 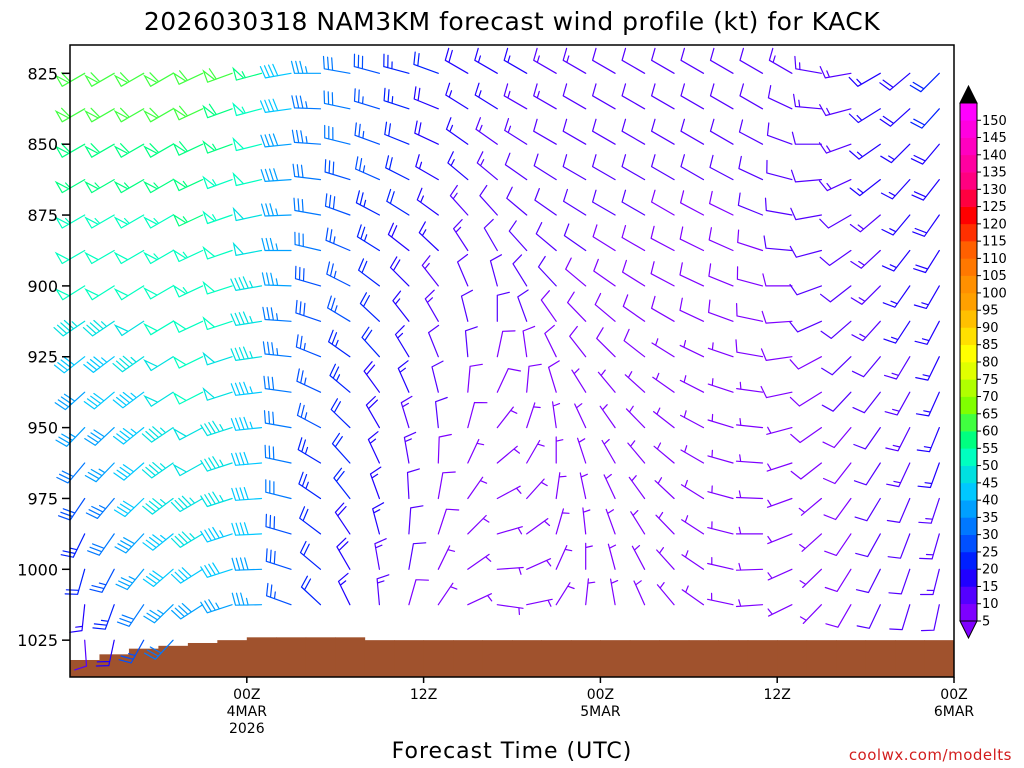 What do you see at coordinates (37, 640) in the screenshot?
I see `y-tick-label: 1025` at bounding box center [37, 640].